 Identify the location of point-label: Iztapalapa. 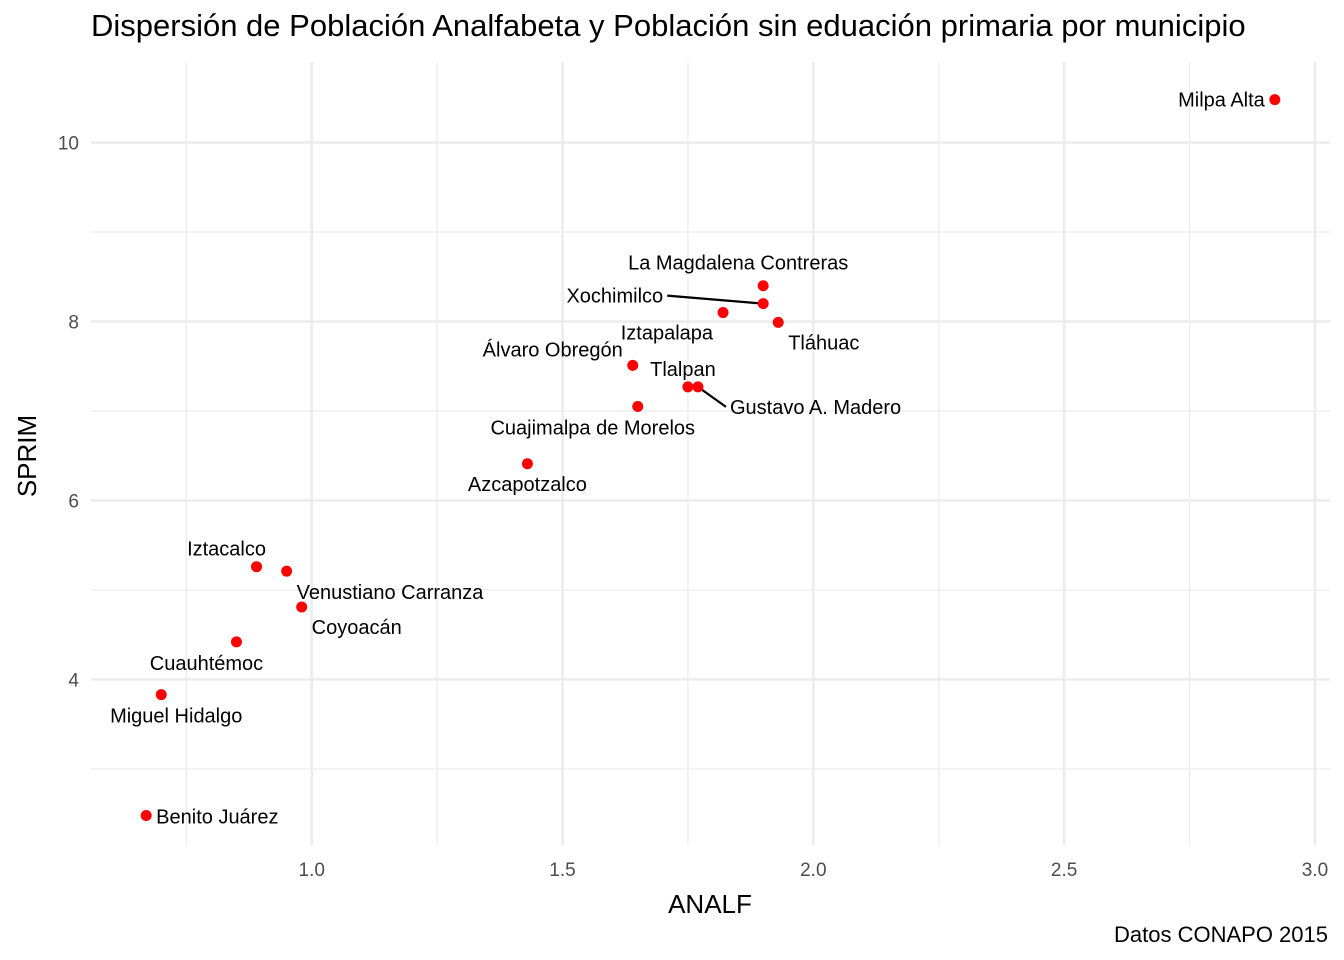
(667, 334).